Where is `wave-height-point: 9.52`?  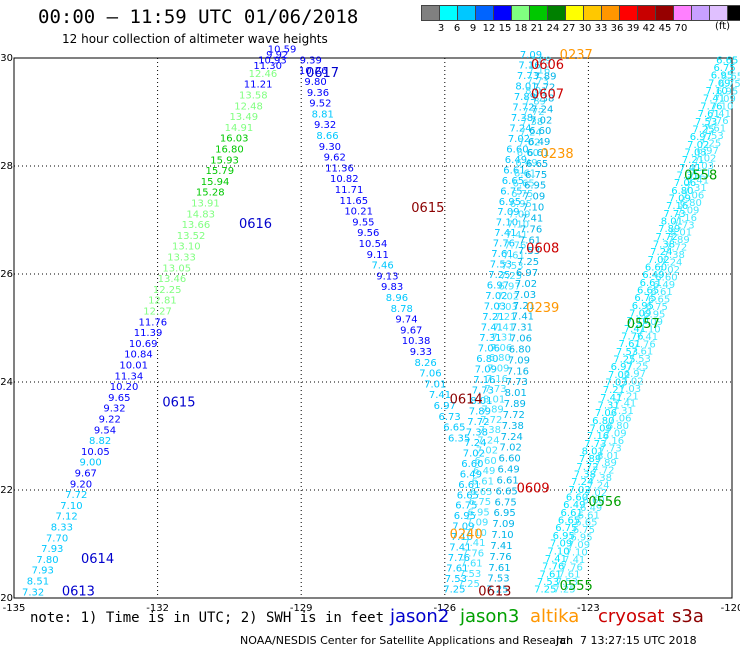
wave-height-point: 9.52 is located at coordinates (320, 104).